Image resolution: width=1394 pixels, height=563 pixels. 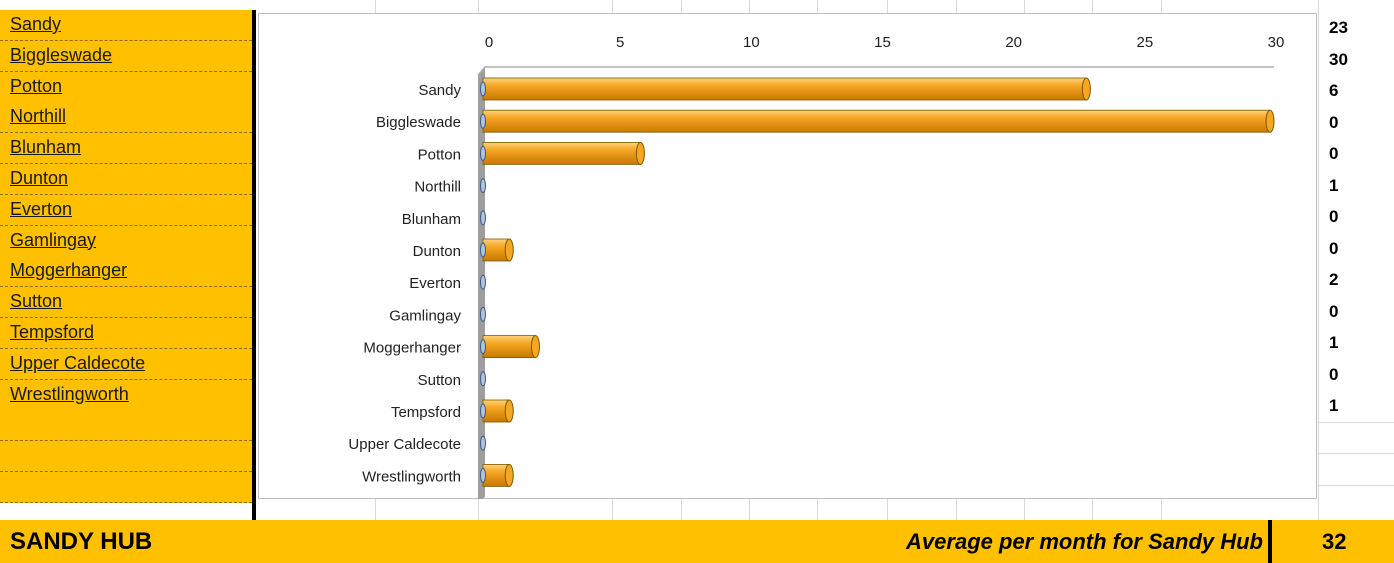 I want to click on average-value: 32, so click(x=1334, y=541).